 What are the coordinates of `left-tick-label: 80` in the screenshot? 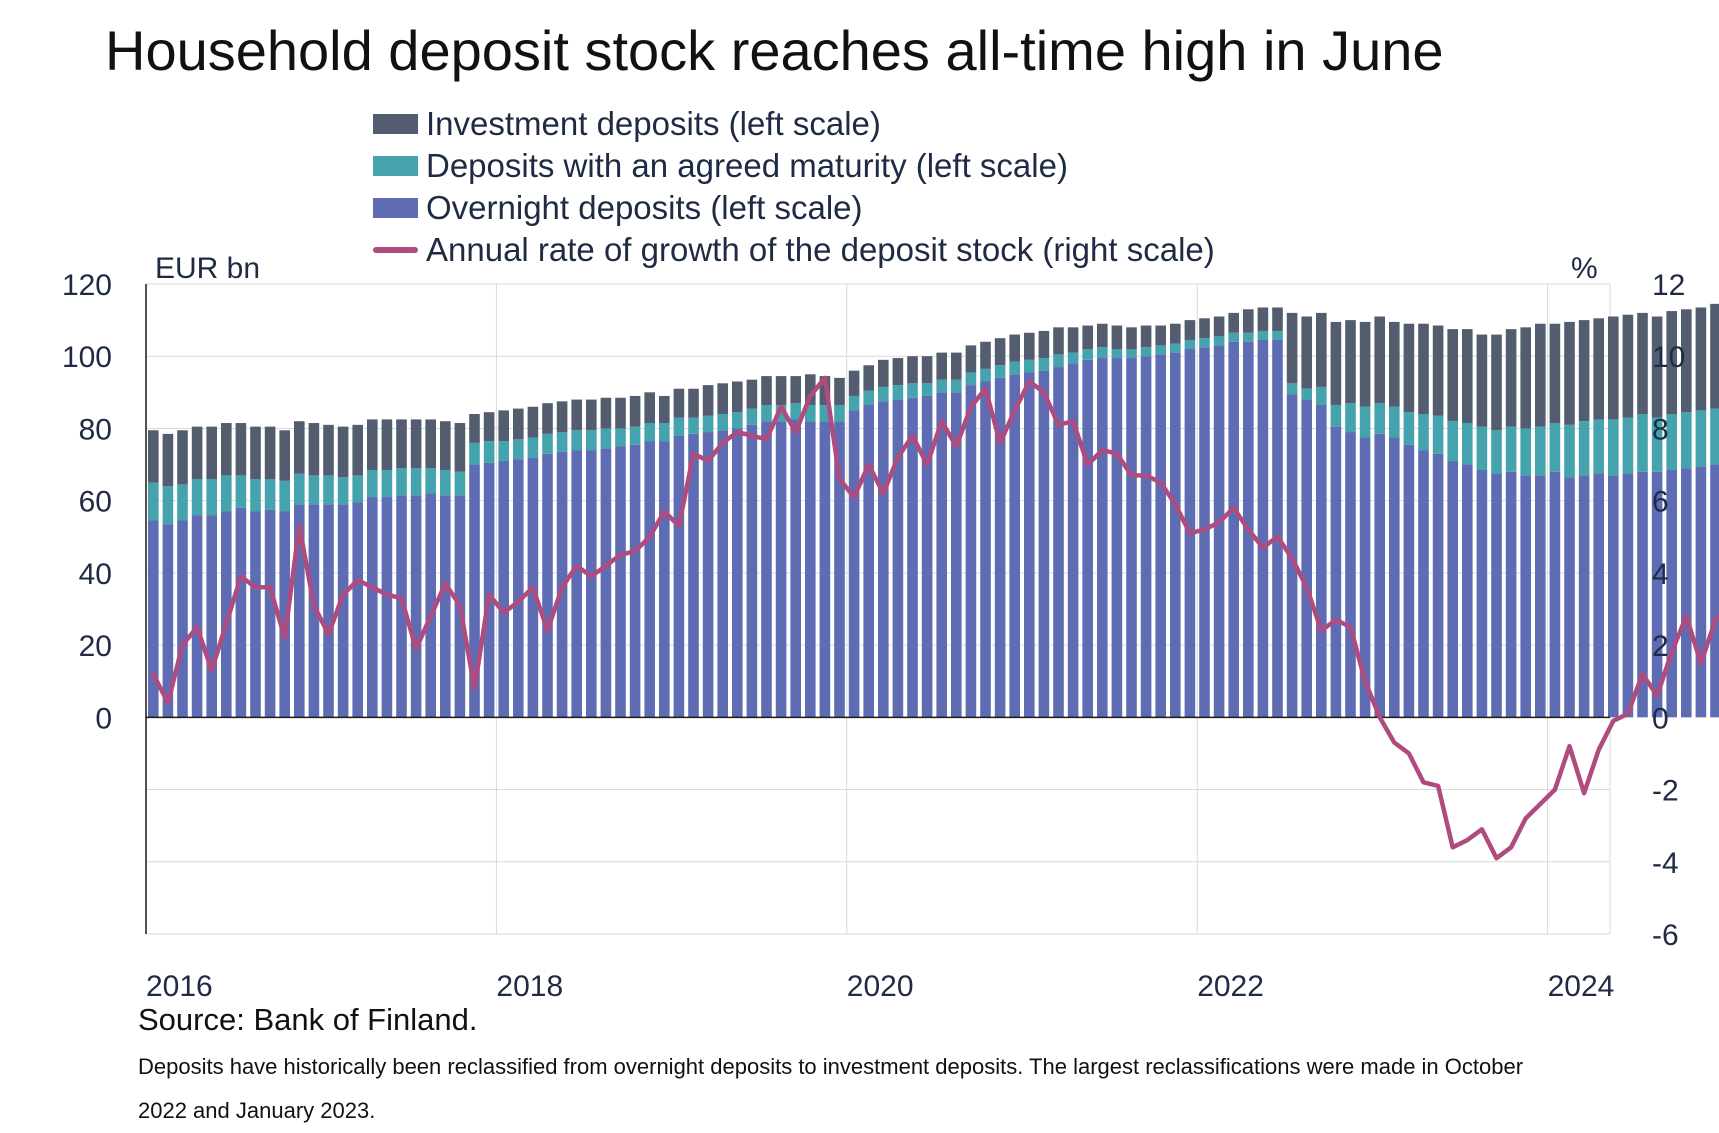 It's located at (95, 429).